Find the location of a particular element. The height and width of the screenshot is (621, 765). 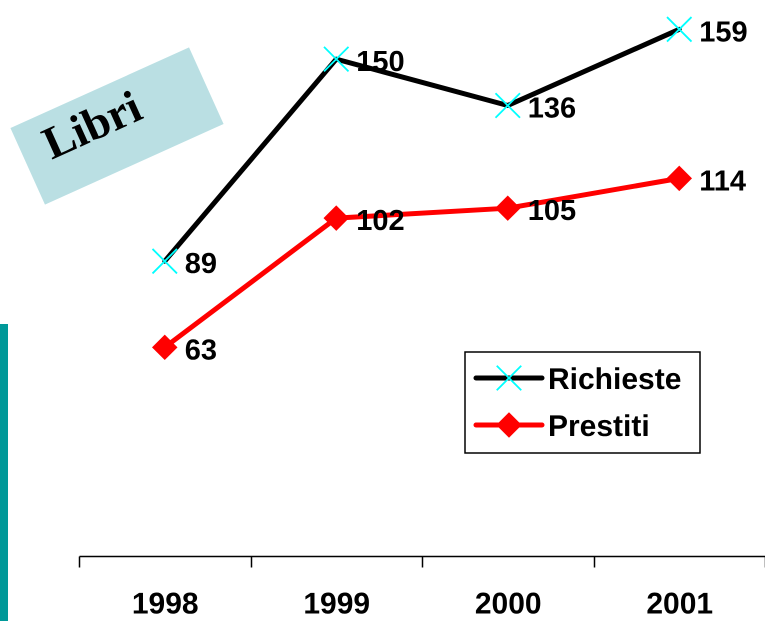

data-label: 159 is located at coordinates (723, 32).